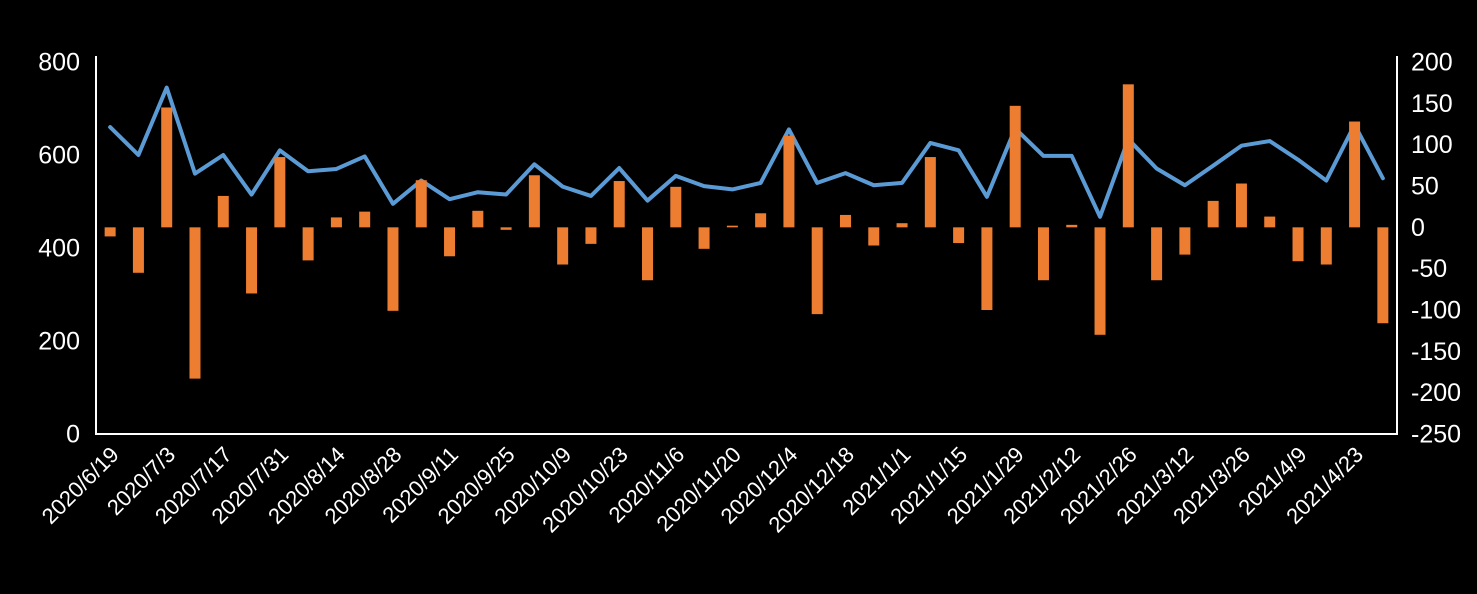 This screenshot has height=594, width=1477. I want to click on left-axis-tick-label: 600, so click(59, 156).